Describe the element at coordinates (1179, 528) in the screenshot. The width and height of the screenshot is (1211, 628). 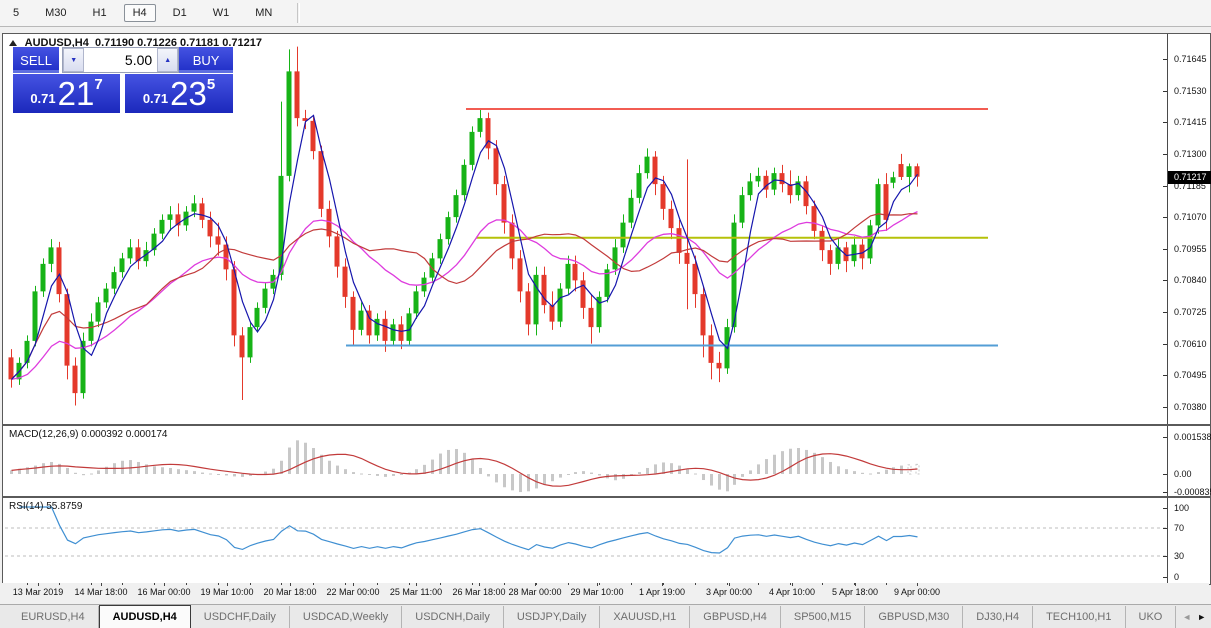
I see `rsi-axis-label: 70` at that location.